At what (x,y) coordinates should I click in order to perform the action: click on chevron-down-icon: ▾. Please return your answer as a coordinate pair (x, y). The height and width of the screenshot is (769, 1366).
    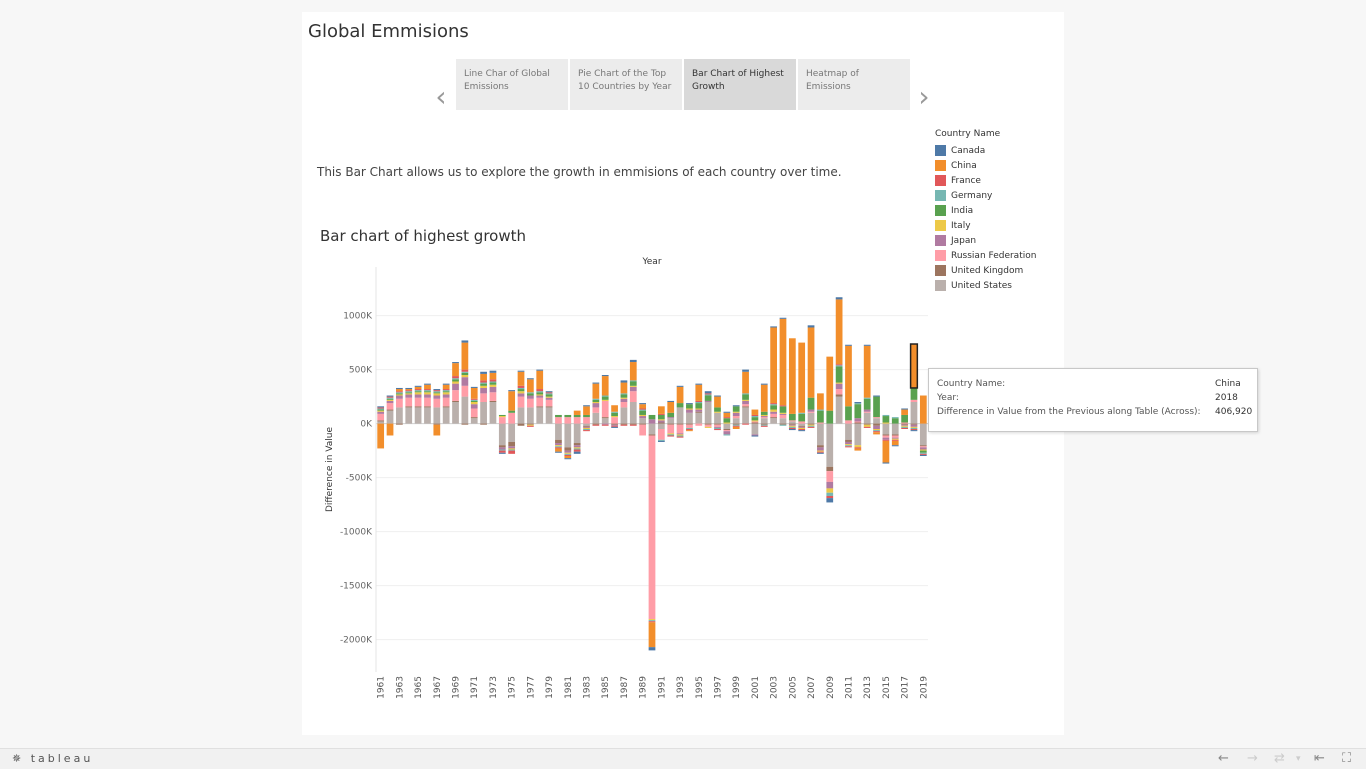
    Looking at the image, I should click on (1298, 759).